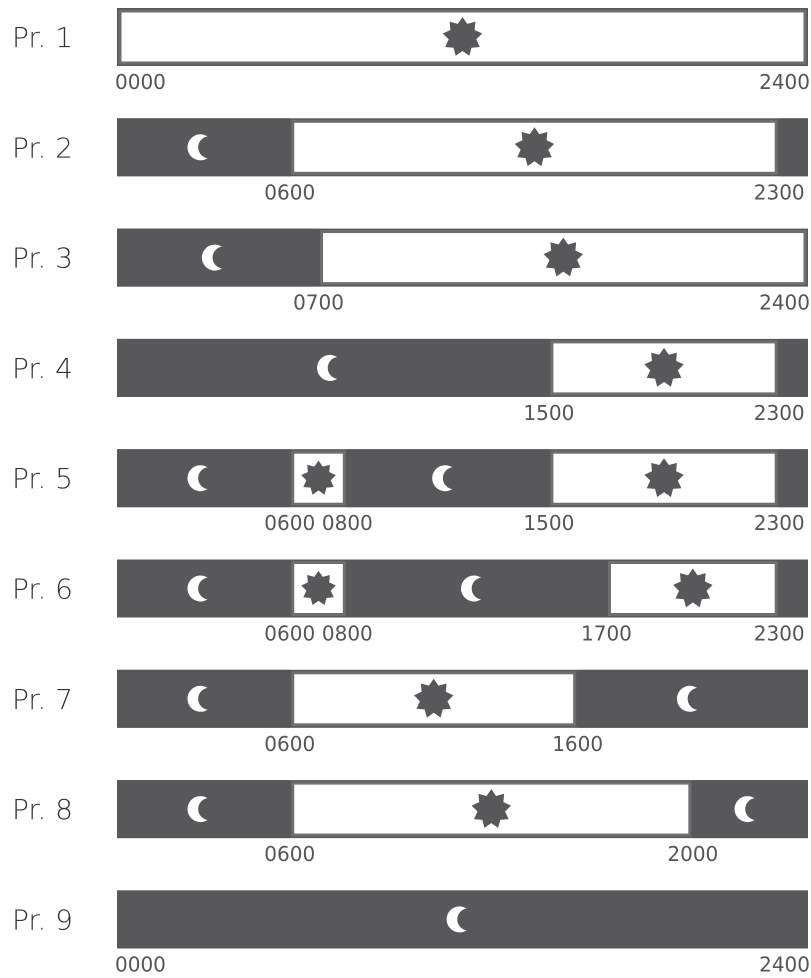 The height and width of the screenshot is (978, 811). I want to click on schedule-row: Pr. 5 0600 0800 1500 2300, so click(410, 492).